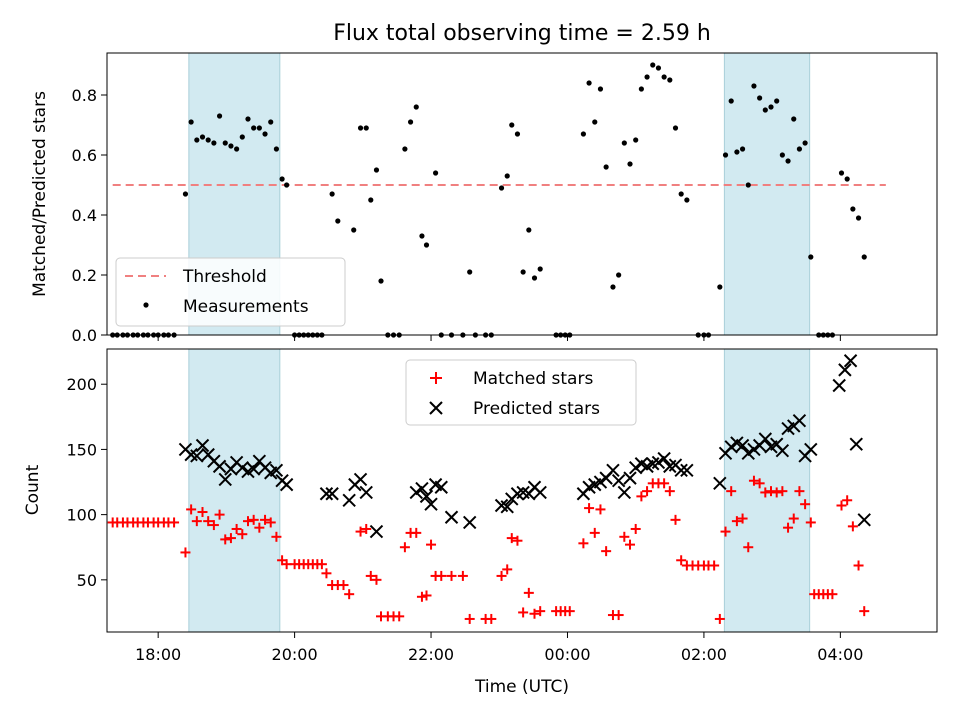 Image resolution: width=960 pixels, height=720 pixels. Describe the element at coordinates (81, 449) in the screenshot. I see `y-tick-label: 150` at that location.